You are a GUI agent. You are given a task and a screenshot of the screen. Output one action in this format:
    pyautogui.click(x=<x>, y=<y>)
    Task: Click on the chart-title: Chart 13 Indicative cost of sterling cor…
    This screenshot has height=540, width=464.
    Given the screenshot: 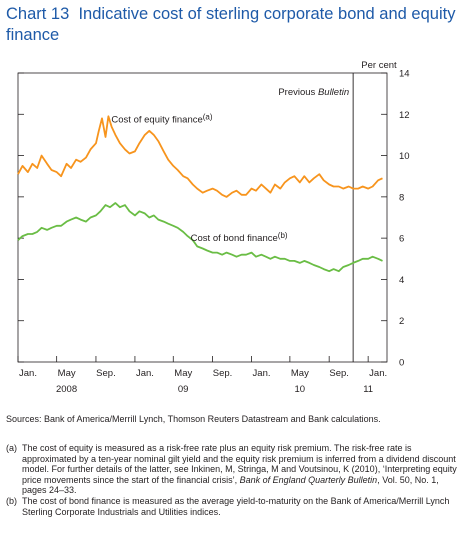 What is the action you would take?
    pyautogui.click(x=233, y=25)
    